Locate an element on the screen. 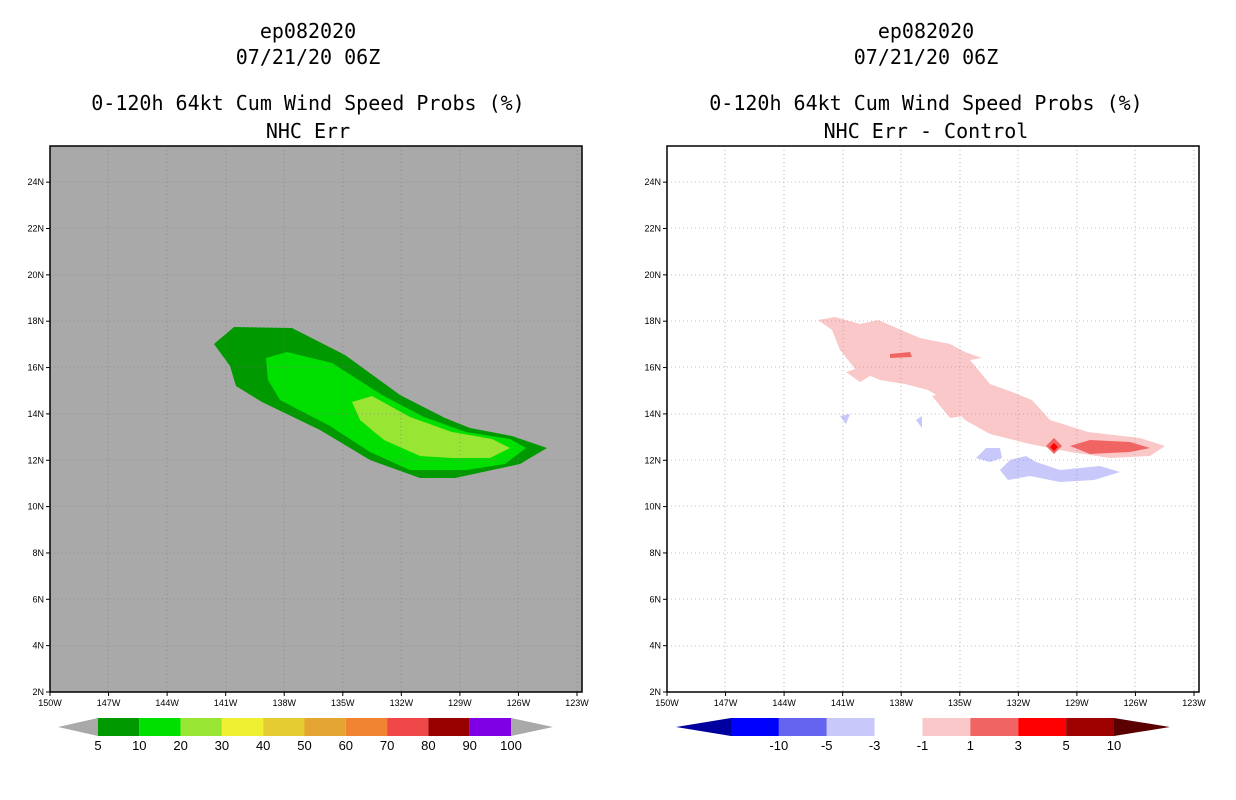 The image size is (1236, 800). left-lon-label: 138W is located at coordinates (284, 703).